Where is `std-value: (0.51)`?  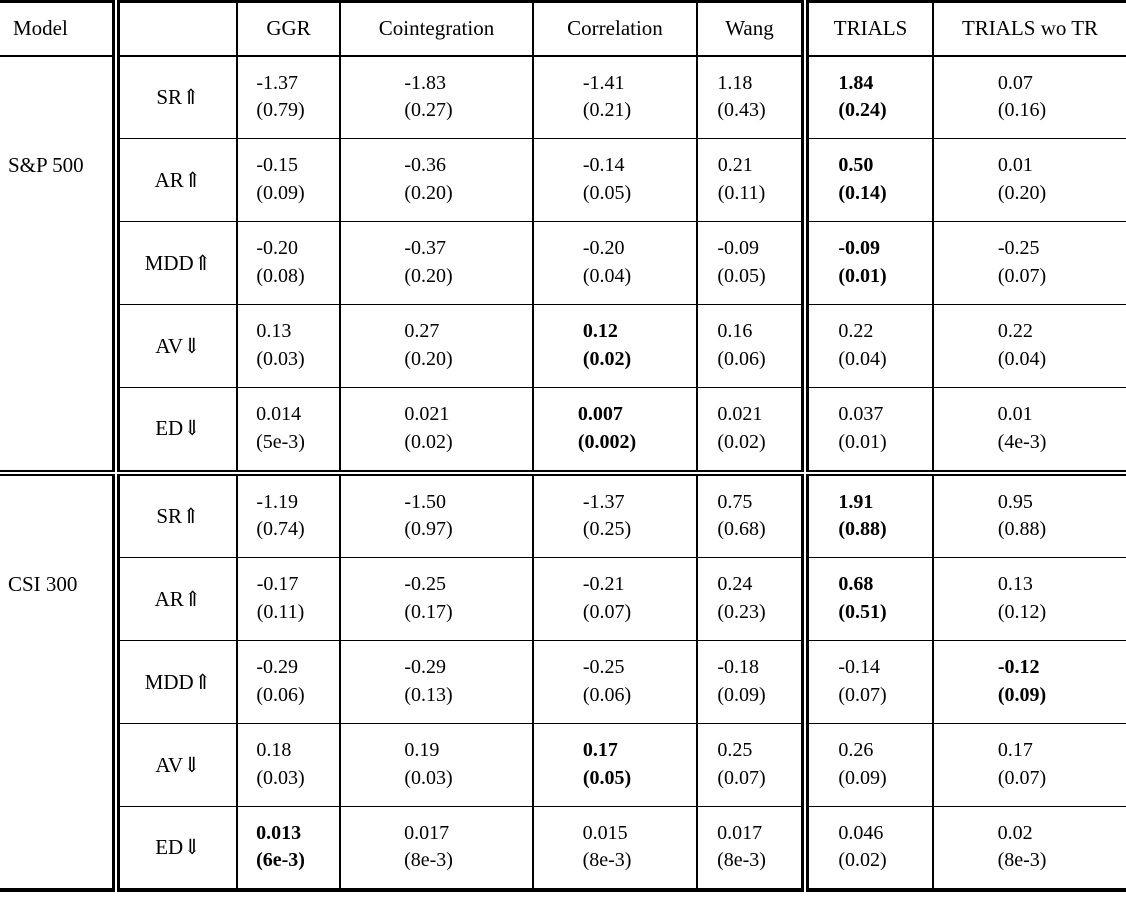
std-value: (0.51) is located at coordinates (862, 612).